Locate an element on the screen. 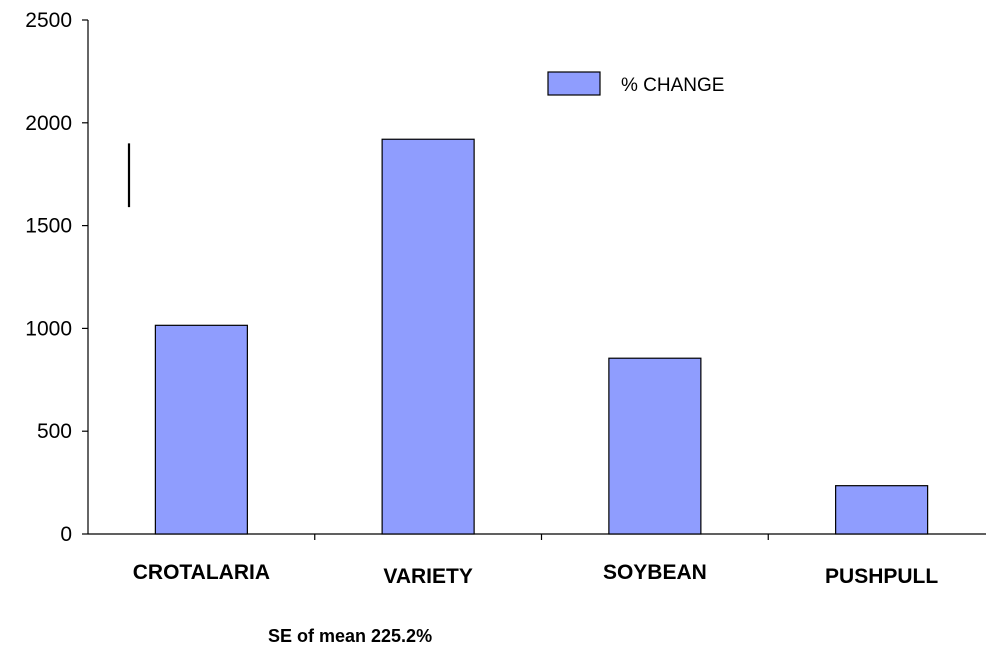 The image size is (986, 652). legend-label: % CHANGE is located at coordinates (672, 85).